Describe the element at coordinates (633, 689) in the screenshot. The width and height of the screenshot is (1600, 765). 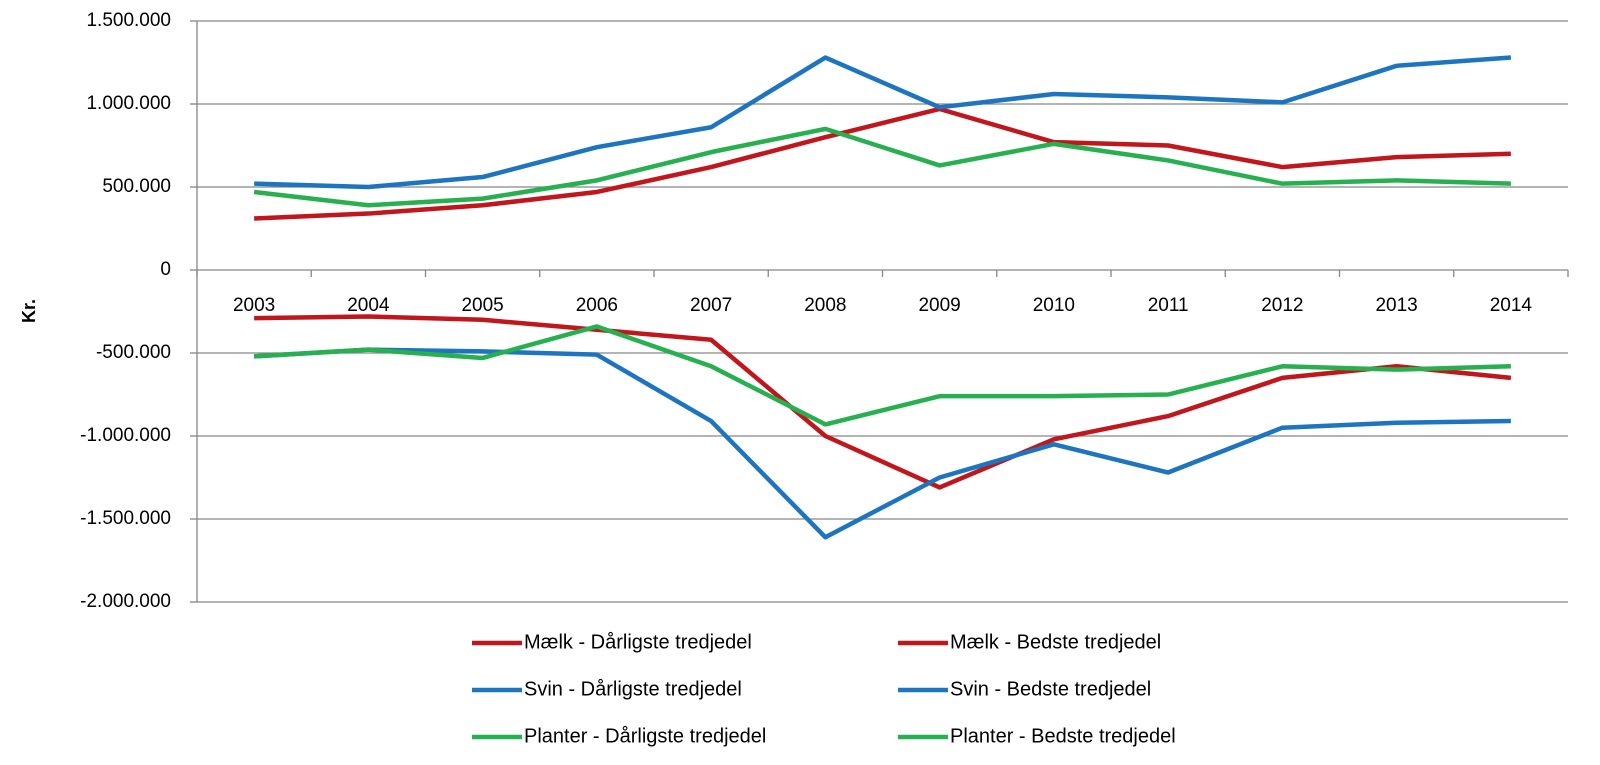
I see `legend-label: Svin - Dårligste tredjedel` at that location.